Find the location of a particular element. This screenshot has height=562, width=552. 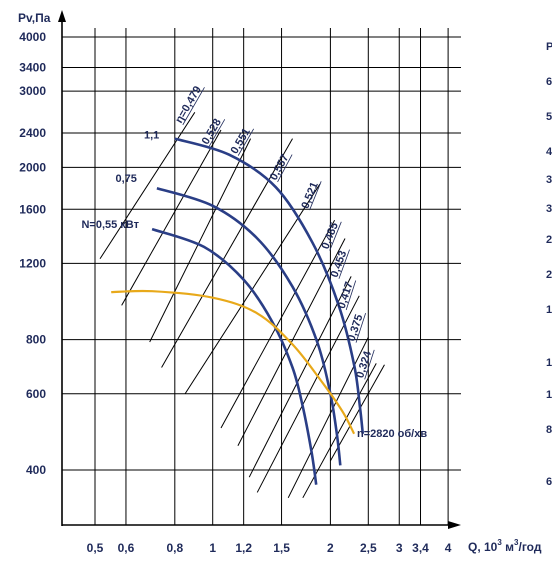

x-tick-label: 2 is located at coordinates (330, 548).